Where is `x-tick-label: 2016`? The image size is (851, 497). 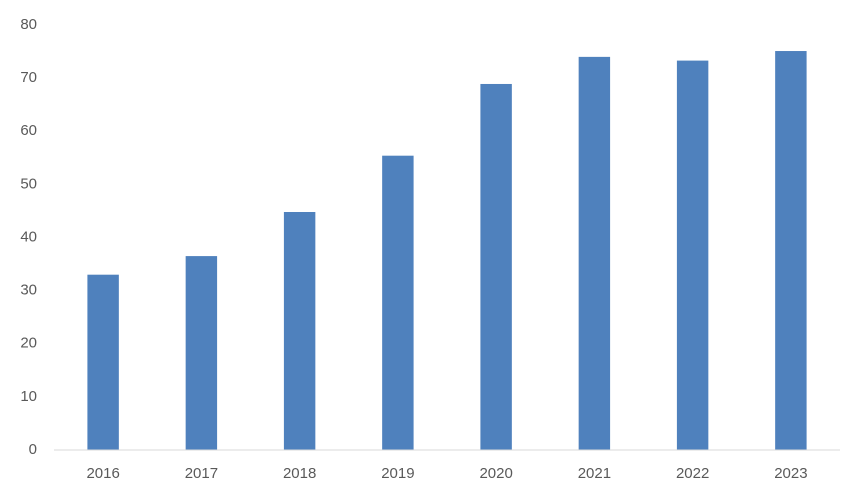
x-tick-label: 2016 is located at coordinates (102, 473).